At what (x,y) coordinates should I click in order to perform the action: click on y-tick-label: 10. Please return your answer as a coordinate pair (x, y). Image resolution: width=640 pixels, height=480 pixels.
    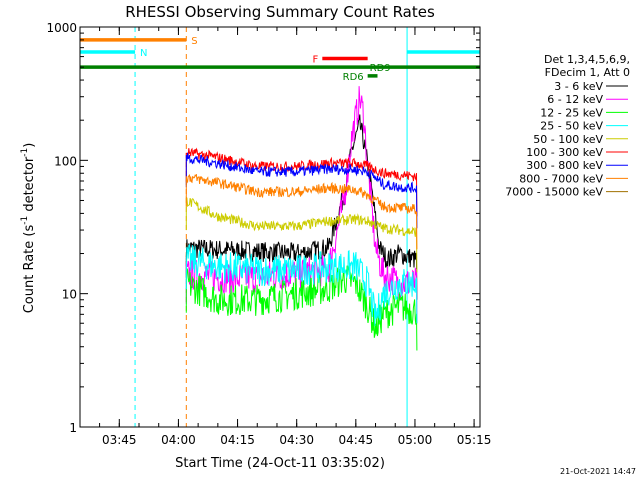
    Looking at the image, I should click on (69, 295).